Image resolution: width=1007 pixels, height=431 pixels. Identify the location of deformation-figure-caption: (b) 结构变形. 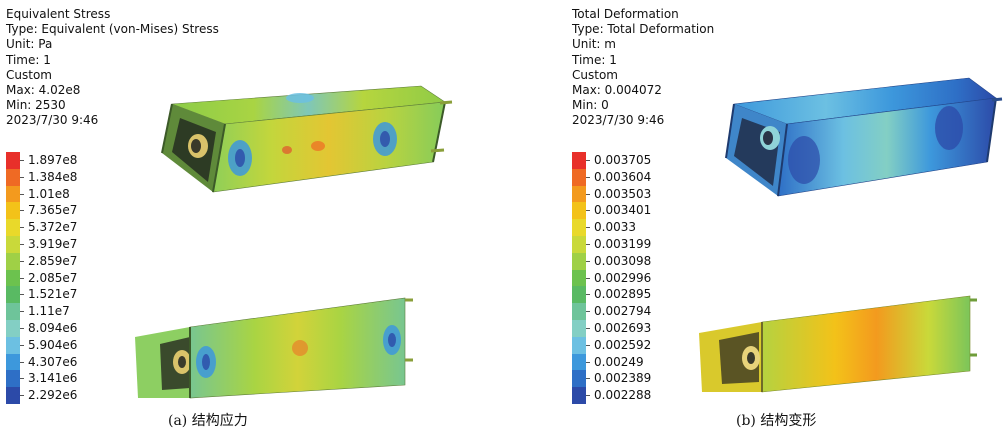
(776, 421).